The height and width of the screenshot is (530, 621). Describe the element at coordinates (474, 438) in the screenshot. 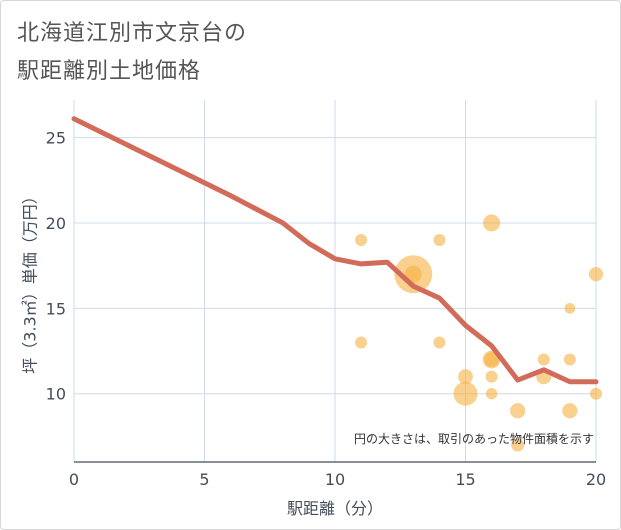

I see `size-annotation: 円の大きさは、取引のあった物件面積を示す` at that location.